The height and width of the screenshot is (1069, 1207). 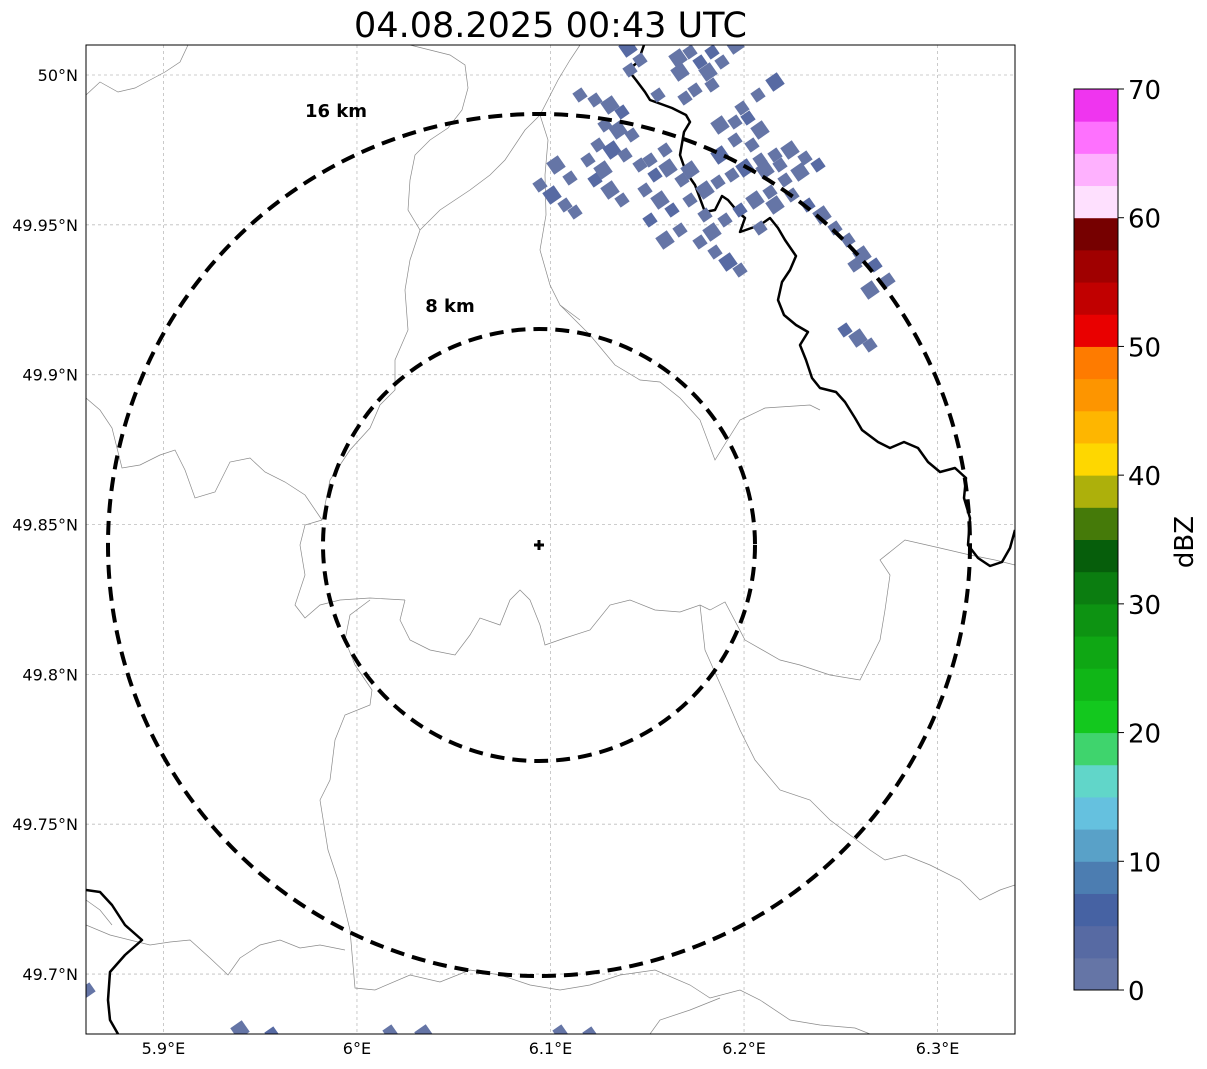 What do you see at coordinates (938, 1048) in the screenshot?
I see `x-tick-label: 6.3°E` at bounding box center [938, 1048].